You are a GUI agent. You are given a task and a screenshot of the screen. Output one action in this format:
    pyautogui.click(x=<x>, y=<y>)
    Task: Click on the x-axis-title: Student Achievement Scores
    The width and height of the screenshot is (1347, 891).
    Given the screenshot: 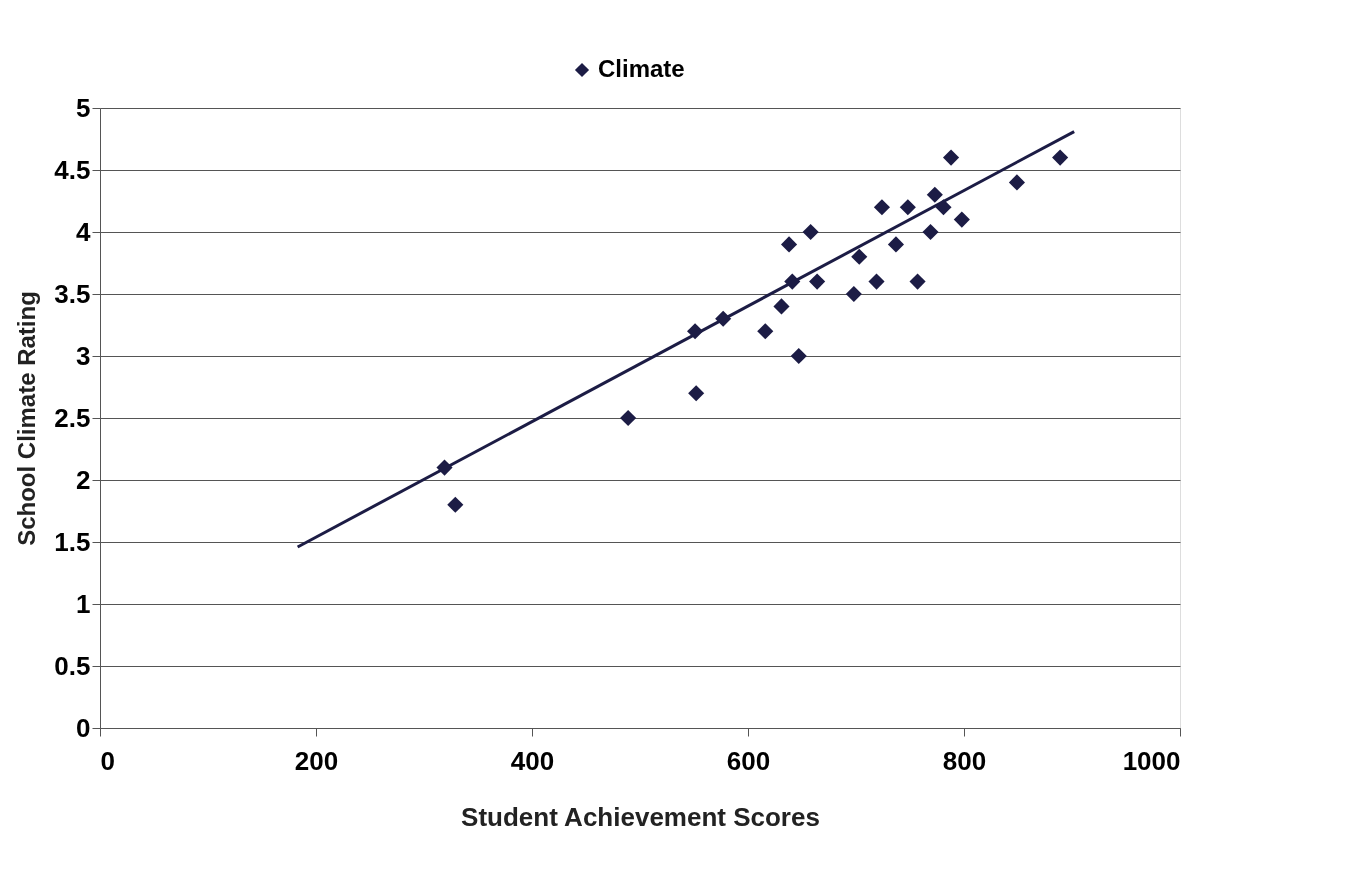 What is the action you would take?
    pyautogui.click(x=640, y=816)
    